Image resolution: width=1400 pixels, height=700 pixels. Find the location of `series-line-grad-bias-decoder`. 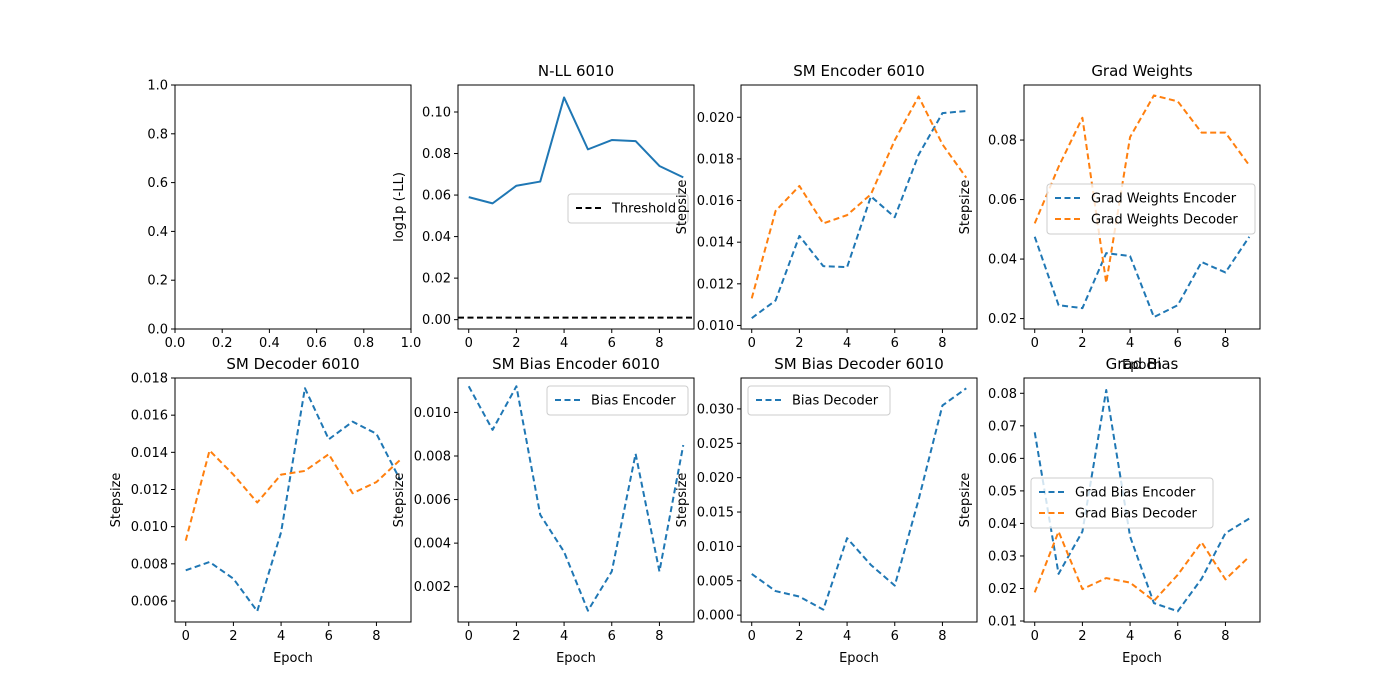

series-line-grad-bias-decoder is located at coordinates (1141, 566).